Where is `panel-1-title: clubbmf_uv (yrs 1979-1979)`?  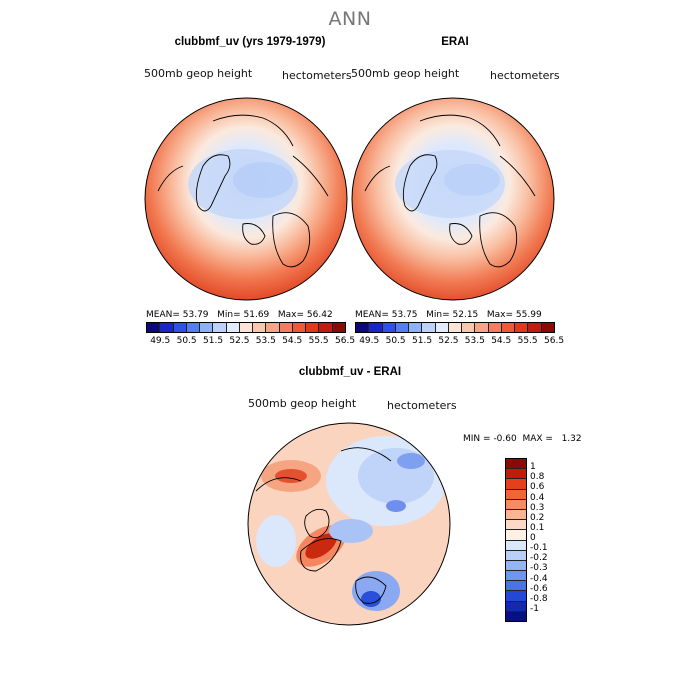 panel-1-title: clubbmf_uv (yrs 1979-1979) is located at coordinates (250, 42).